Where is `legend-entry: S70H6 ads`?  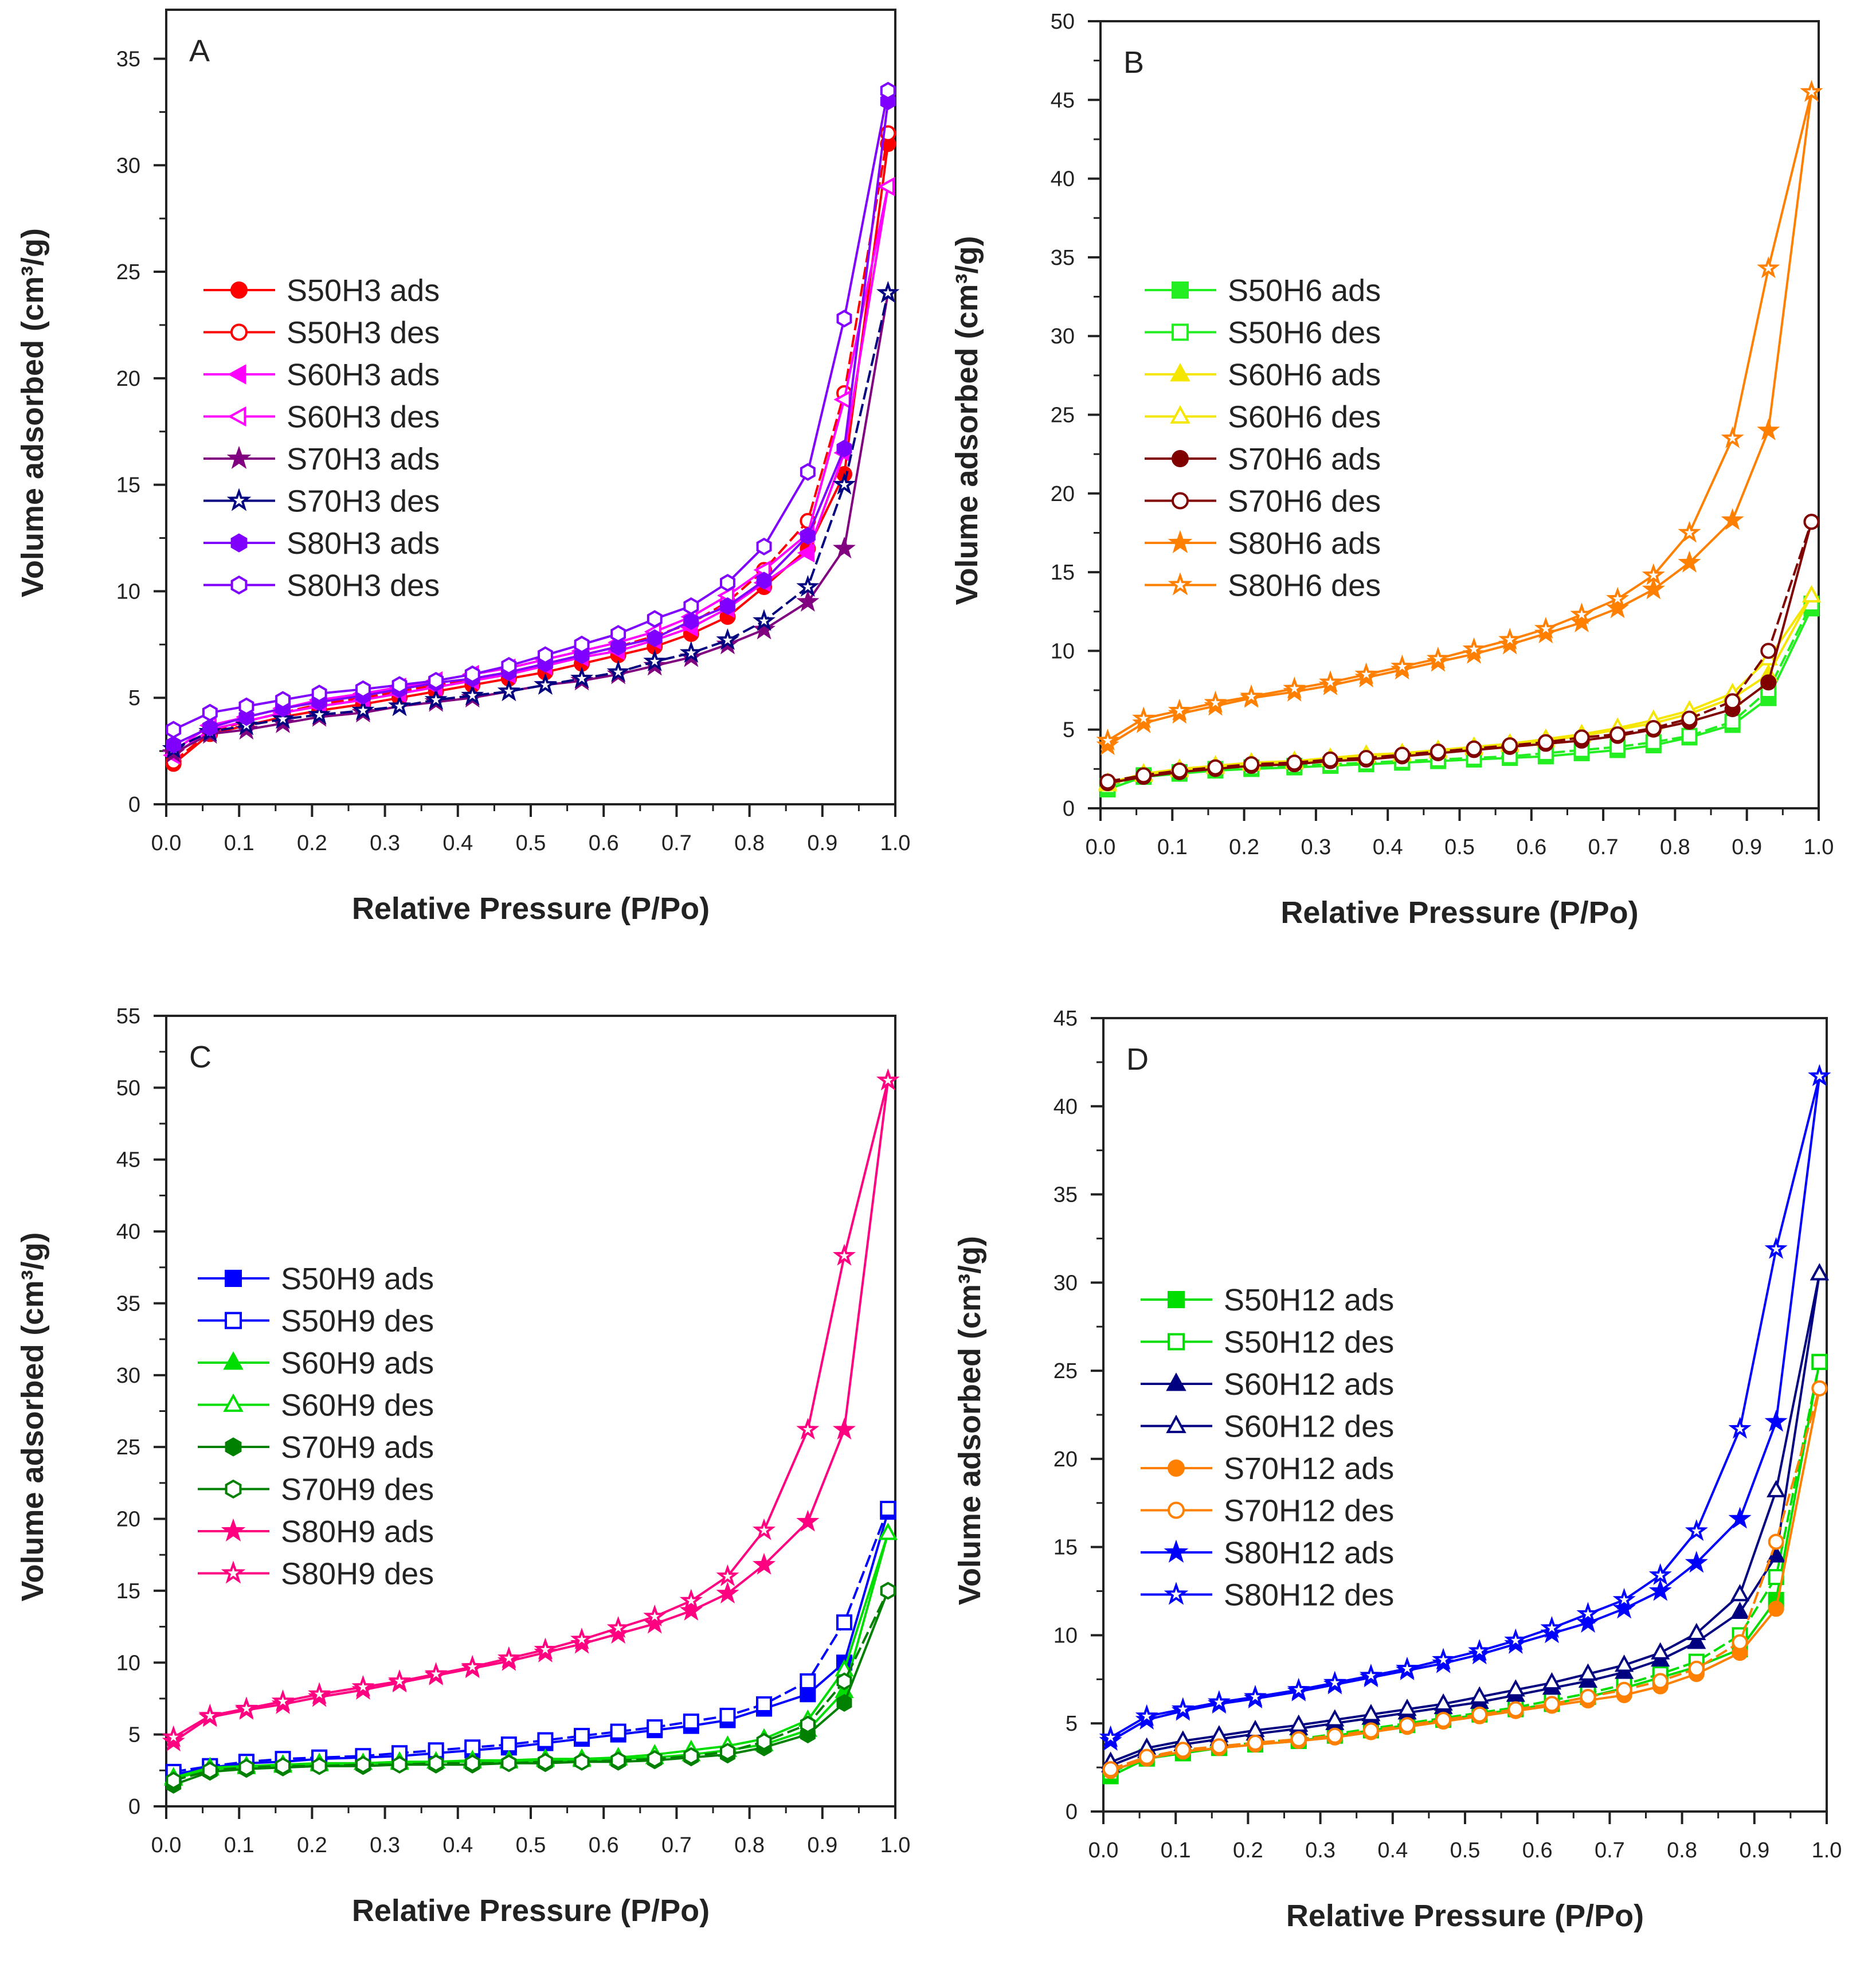
legend-entry: S70H6 ads is located at coordinates (1263, 459).